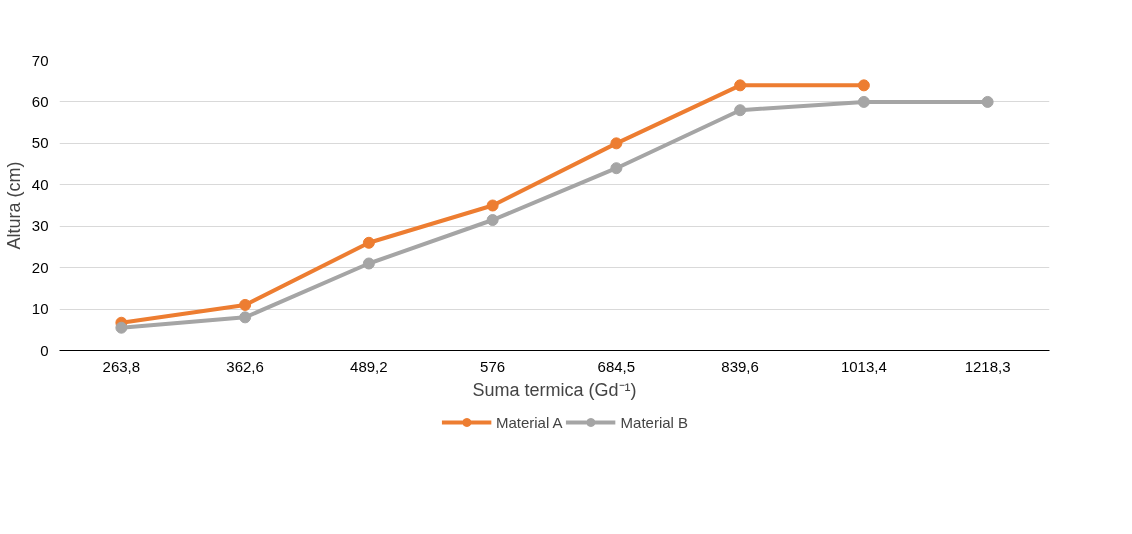  What do you see at coordinates (529, 422) in the screenshot?
I see `legend-label: Material A` at bounding box center [529, 422].